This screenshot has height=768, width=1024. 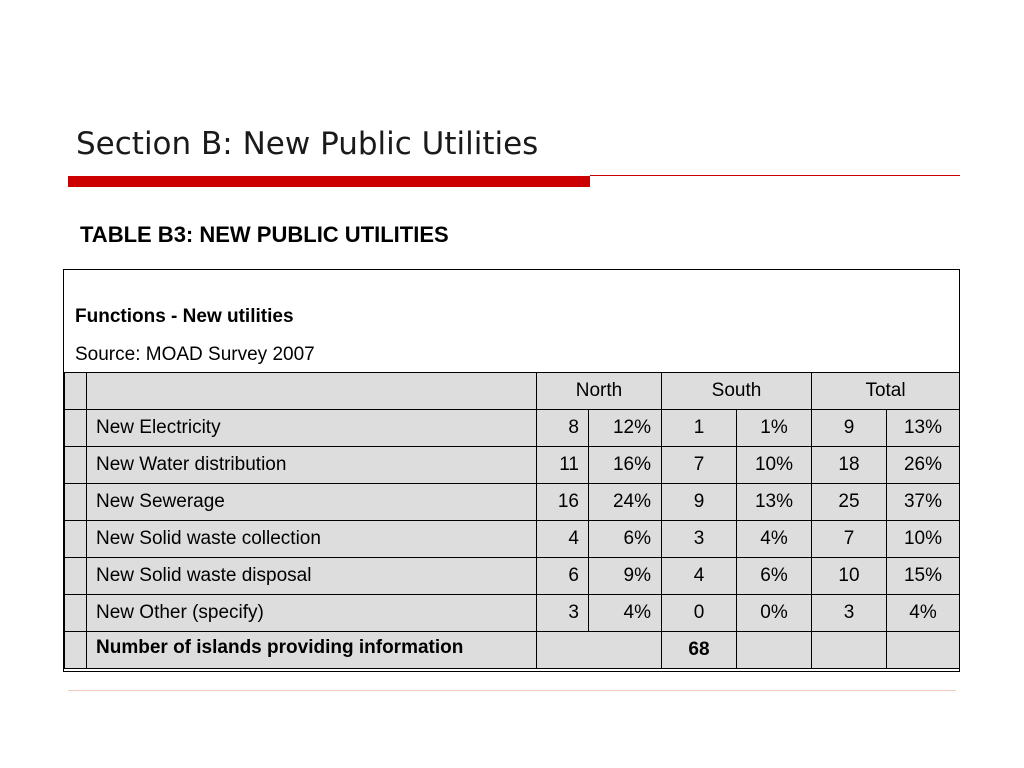 I want to click on north-percent: 16%, so click(x=625, y=465).